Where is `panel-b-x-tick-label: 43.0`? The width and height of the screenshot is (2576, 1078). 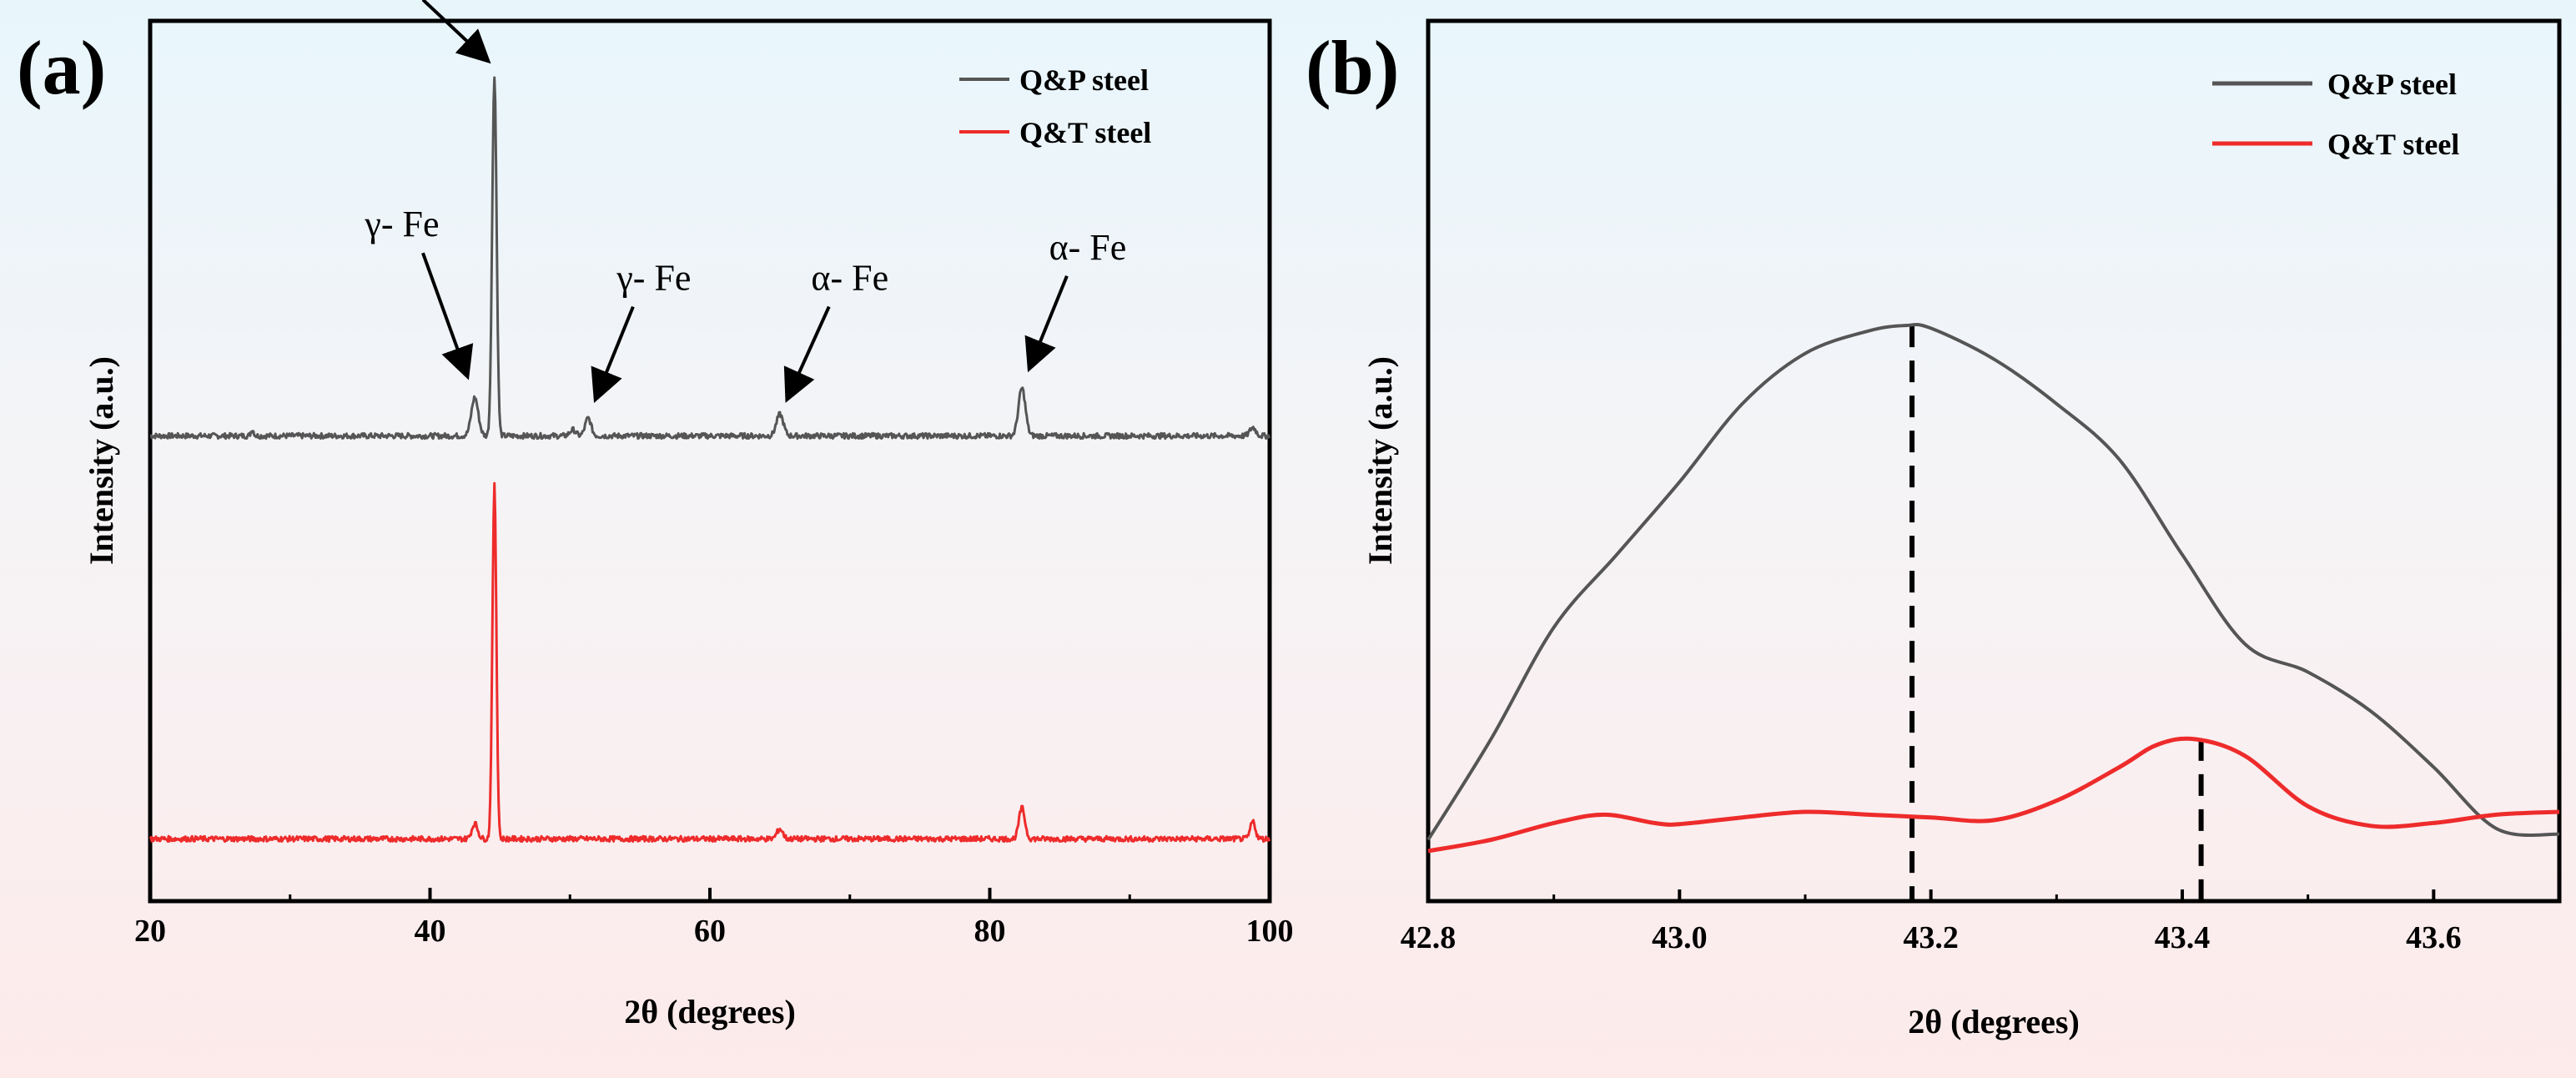 panel-b-x-tick-label: 43.0 is located at coordinates (1680, 937).